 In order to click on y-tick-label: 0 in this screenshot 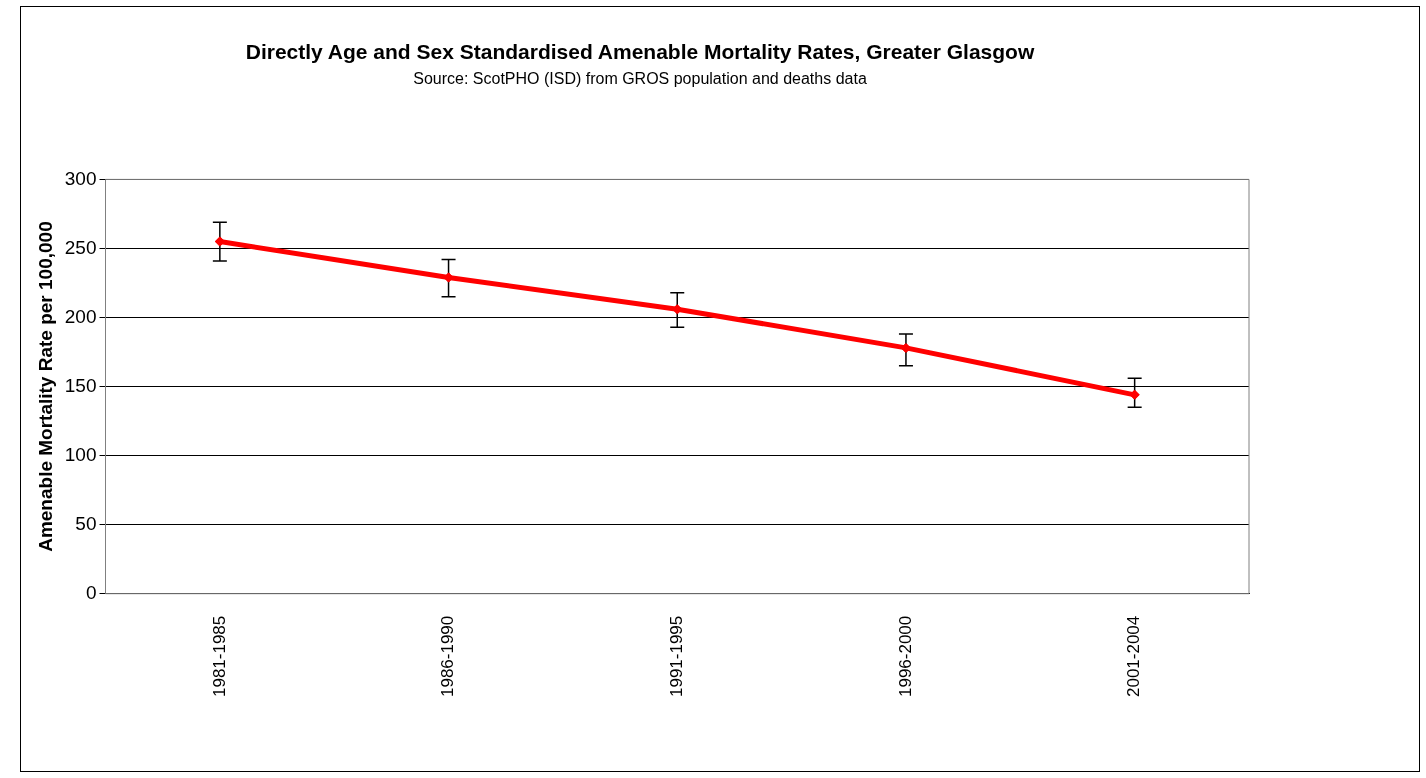, I will do `click(91, 592)`.